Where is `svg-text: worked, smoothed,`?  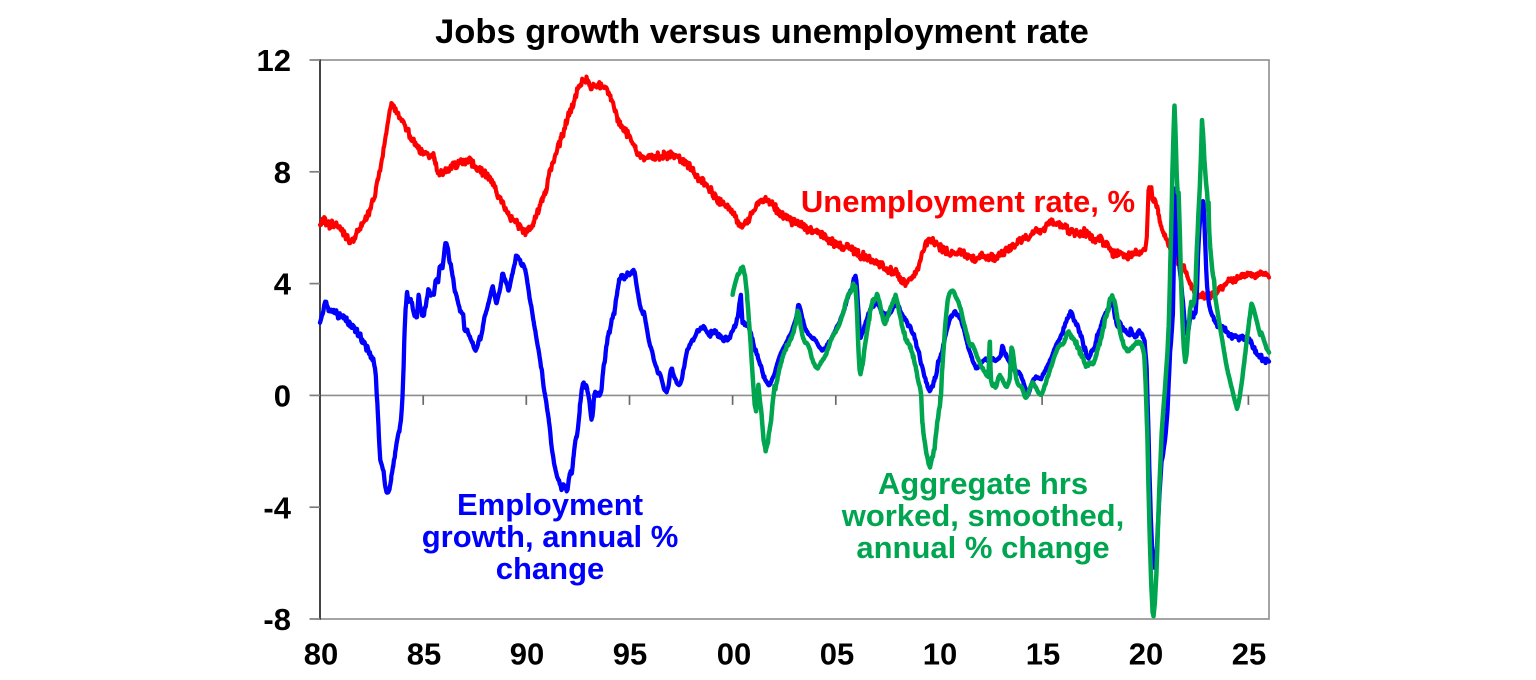
svg-text: worked, smoothed, is located at coordinates (982, 515).